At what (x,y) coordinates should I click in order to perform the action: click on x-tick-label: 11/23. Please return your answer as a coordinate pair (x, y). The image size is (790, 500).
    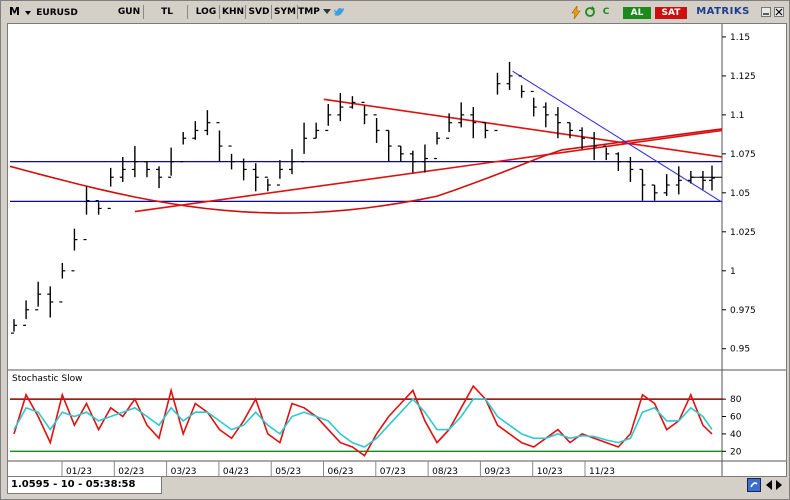
    Looking at the image, I should click on (602, 471).